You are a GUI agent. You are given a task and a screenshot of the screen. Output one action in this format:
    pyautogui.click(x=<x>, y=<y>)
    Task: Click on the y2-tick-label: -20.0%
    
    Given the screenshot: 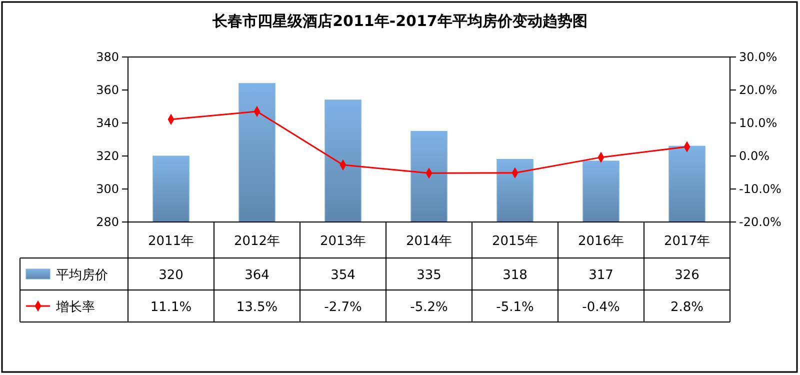 What is the action you would take?
    pyautogui.click(x=760, y=221)
    